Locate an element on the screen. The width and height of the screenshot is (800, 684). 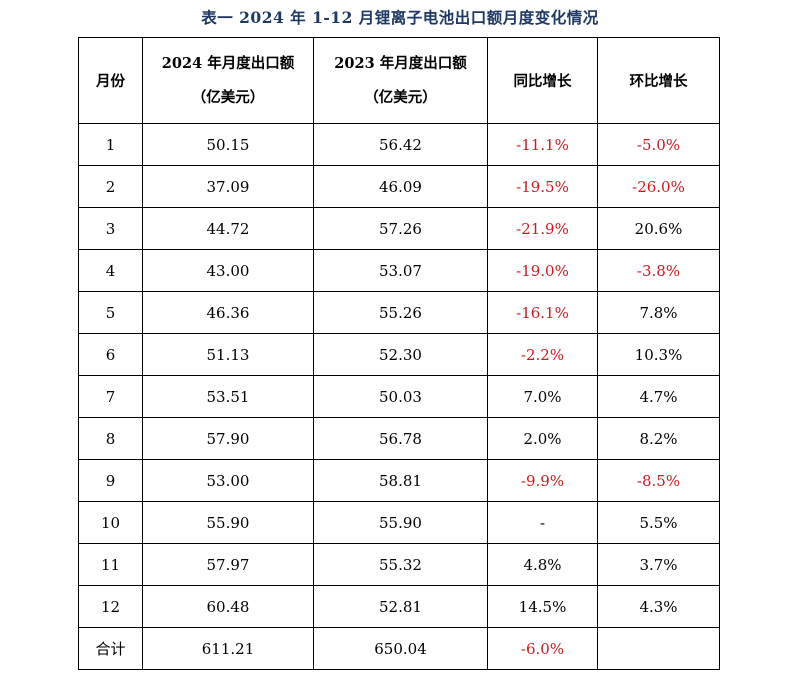
cell-export-2023: 57.26 is located at coordinates (400, 228).